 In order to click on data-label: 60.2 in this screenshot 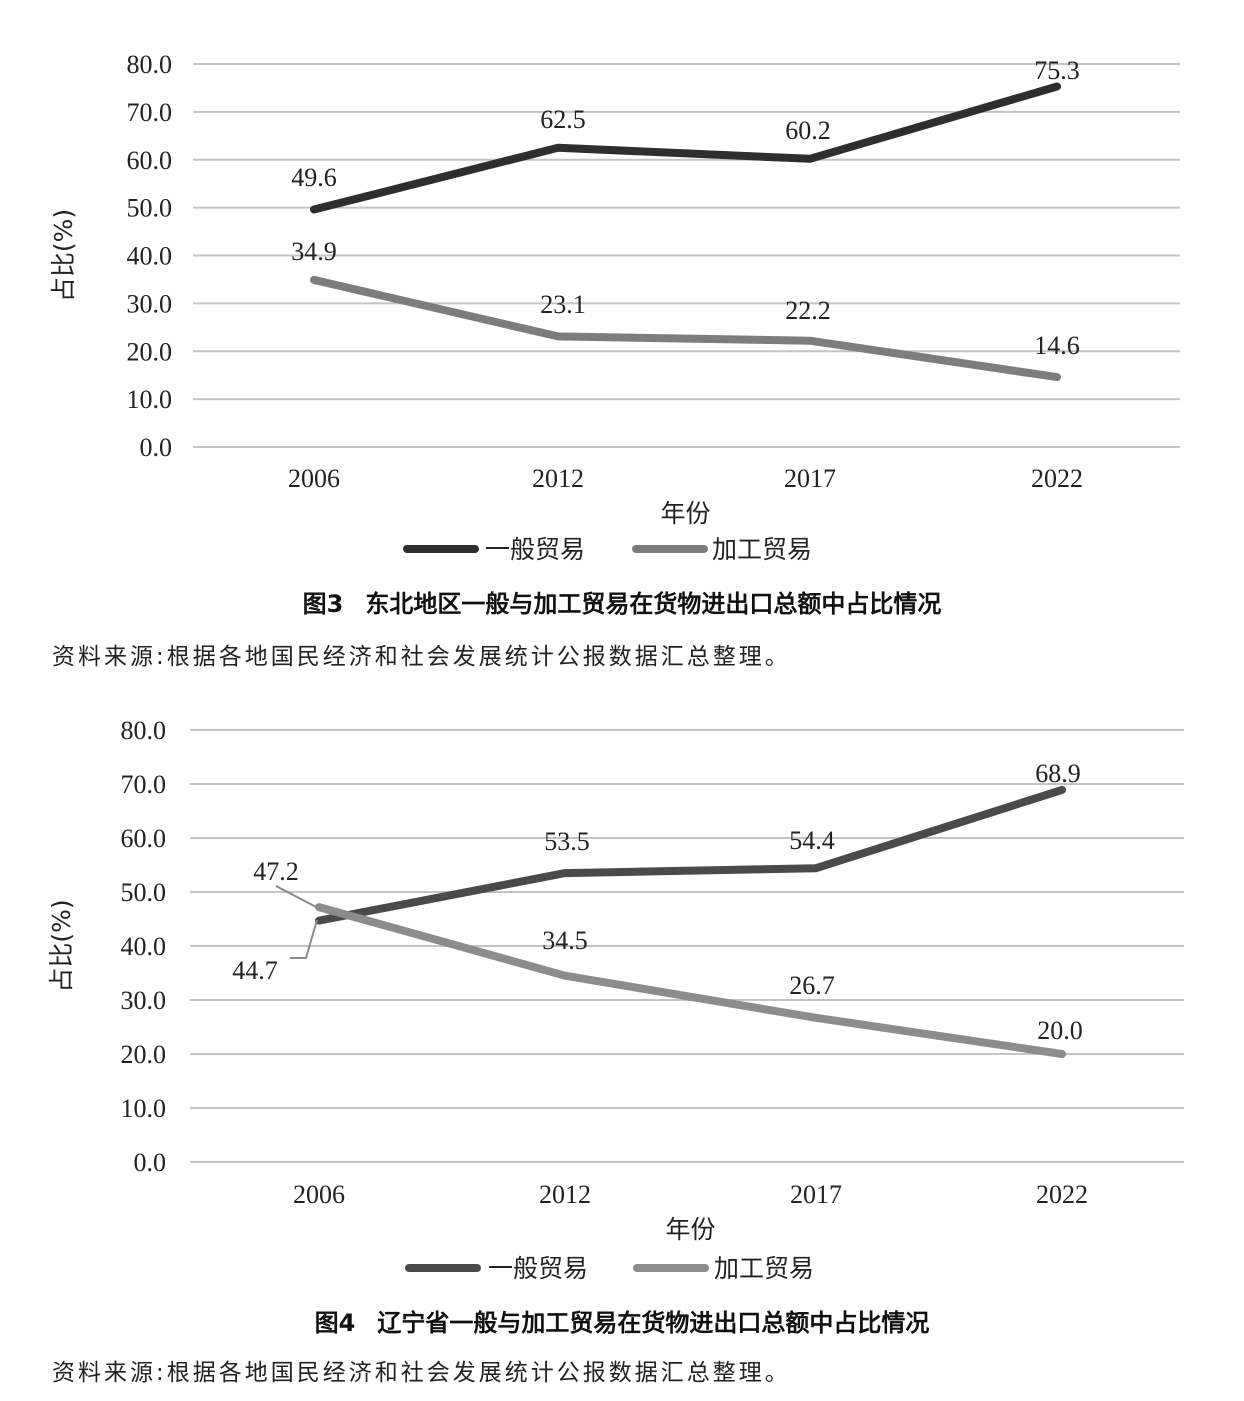, I will do `click(808, 130)`.